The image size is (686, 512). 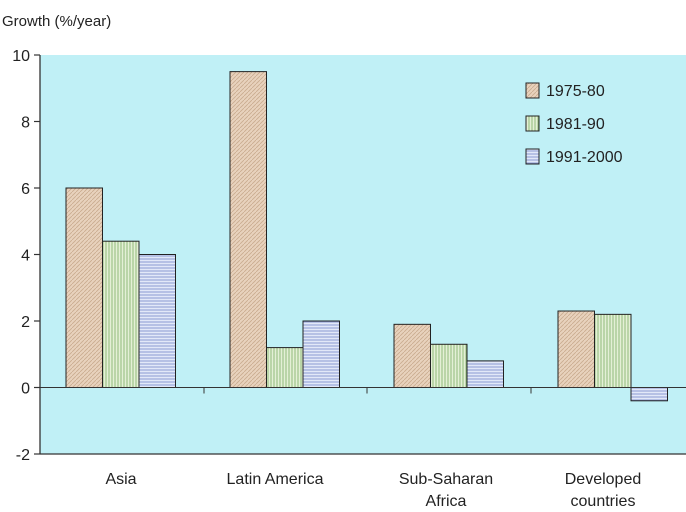 I want to click on category-label: countries, so click(x=603, y=501).